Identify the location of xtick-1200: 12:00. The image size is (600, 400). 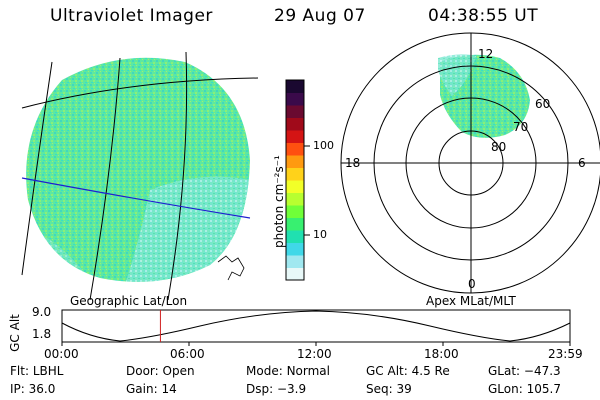
(314, 354).